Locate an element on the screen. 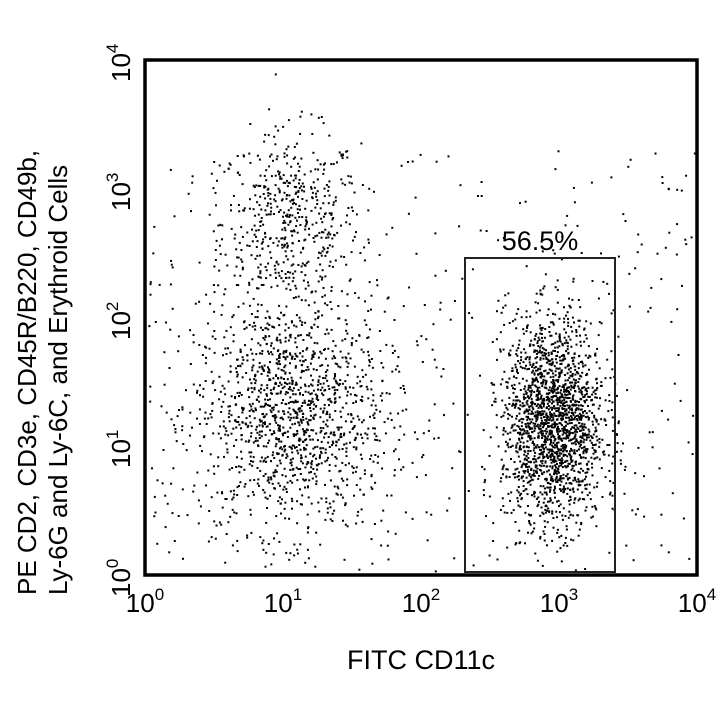 This screenshot has height=720, width=720. x-tick-label: 10⁴ is located at coordinates (697, 601).